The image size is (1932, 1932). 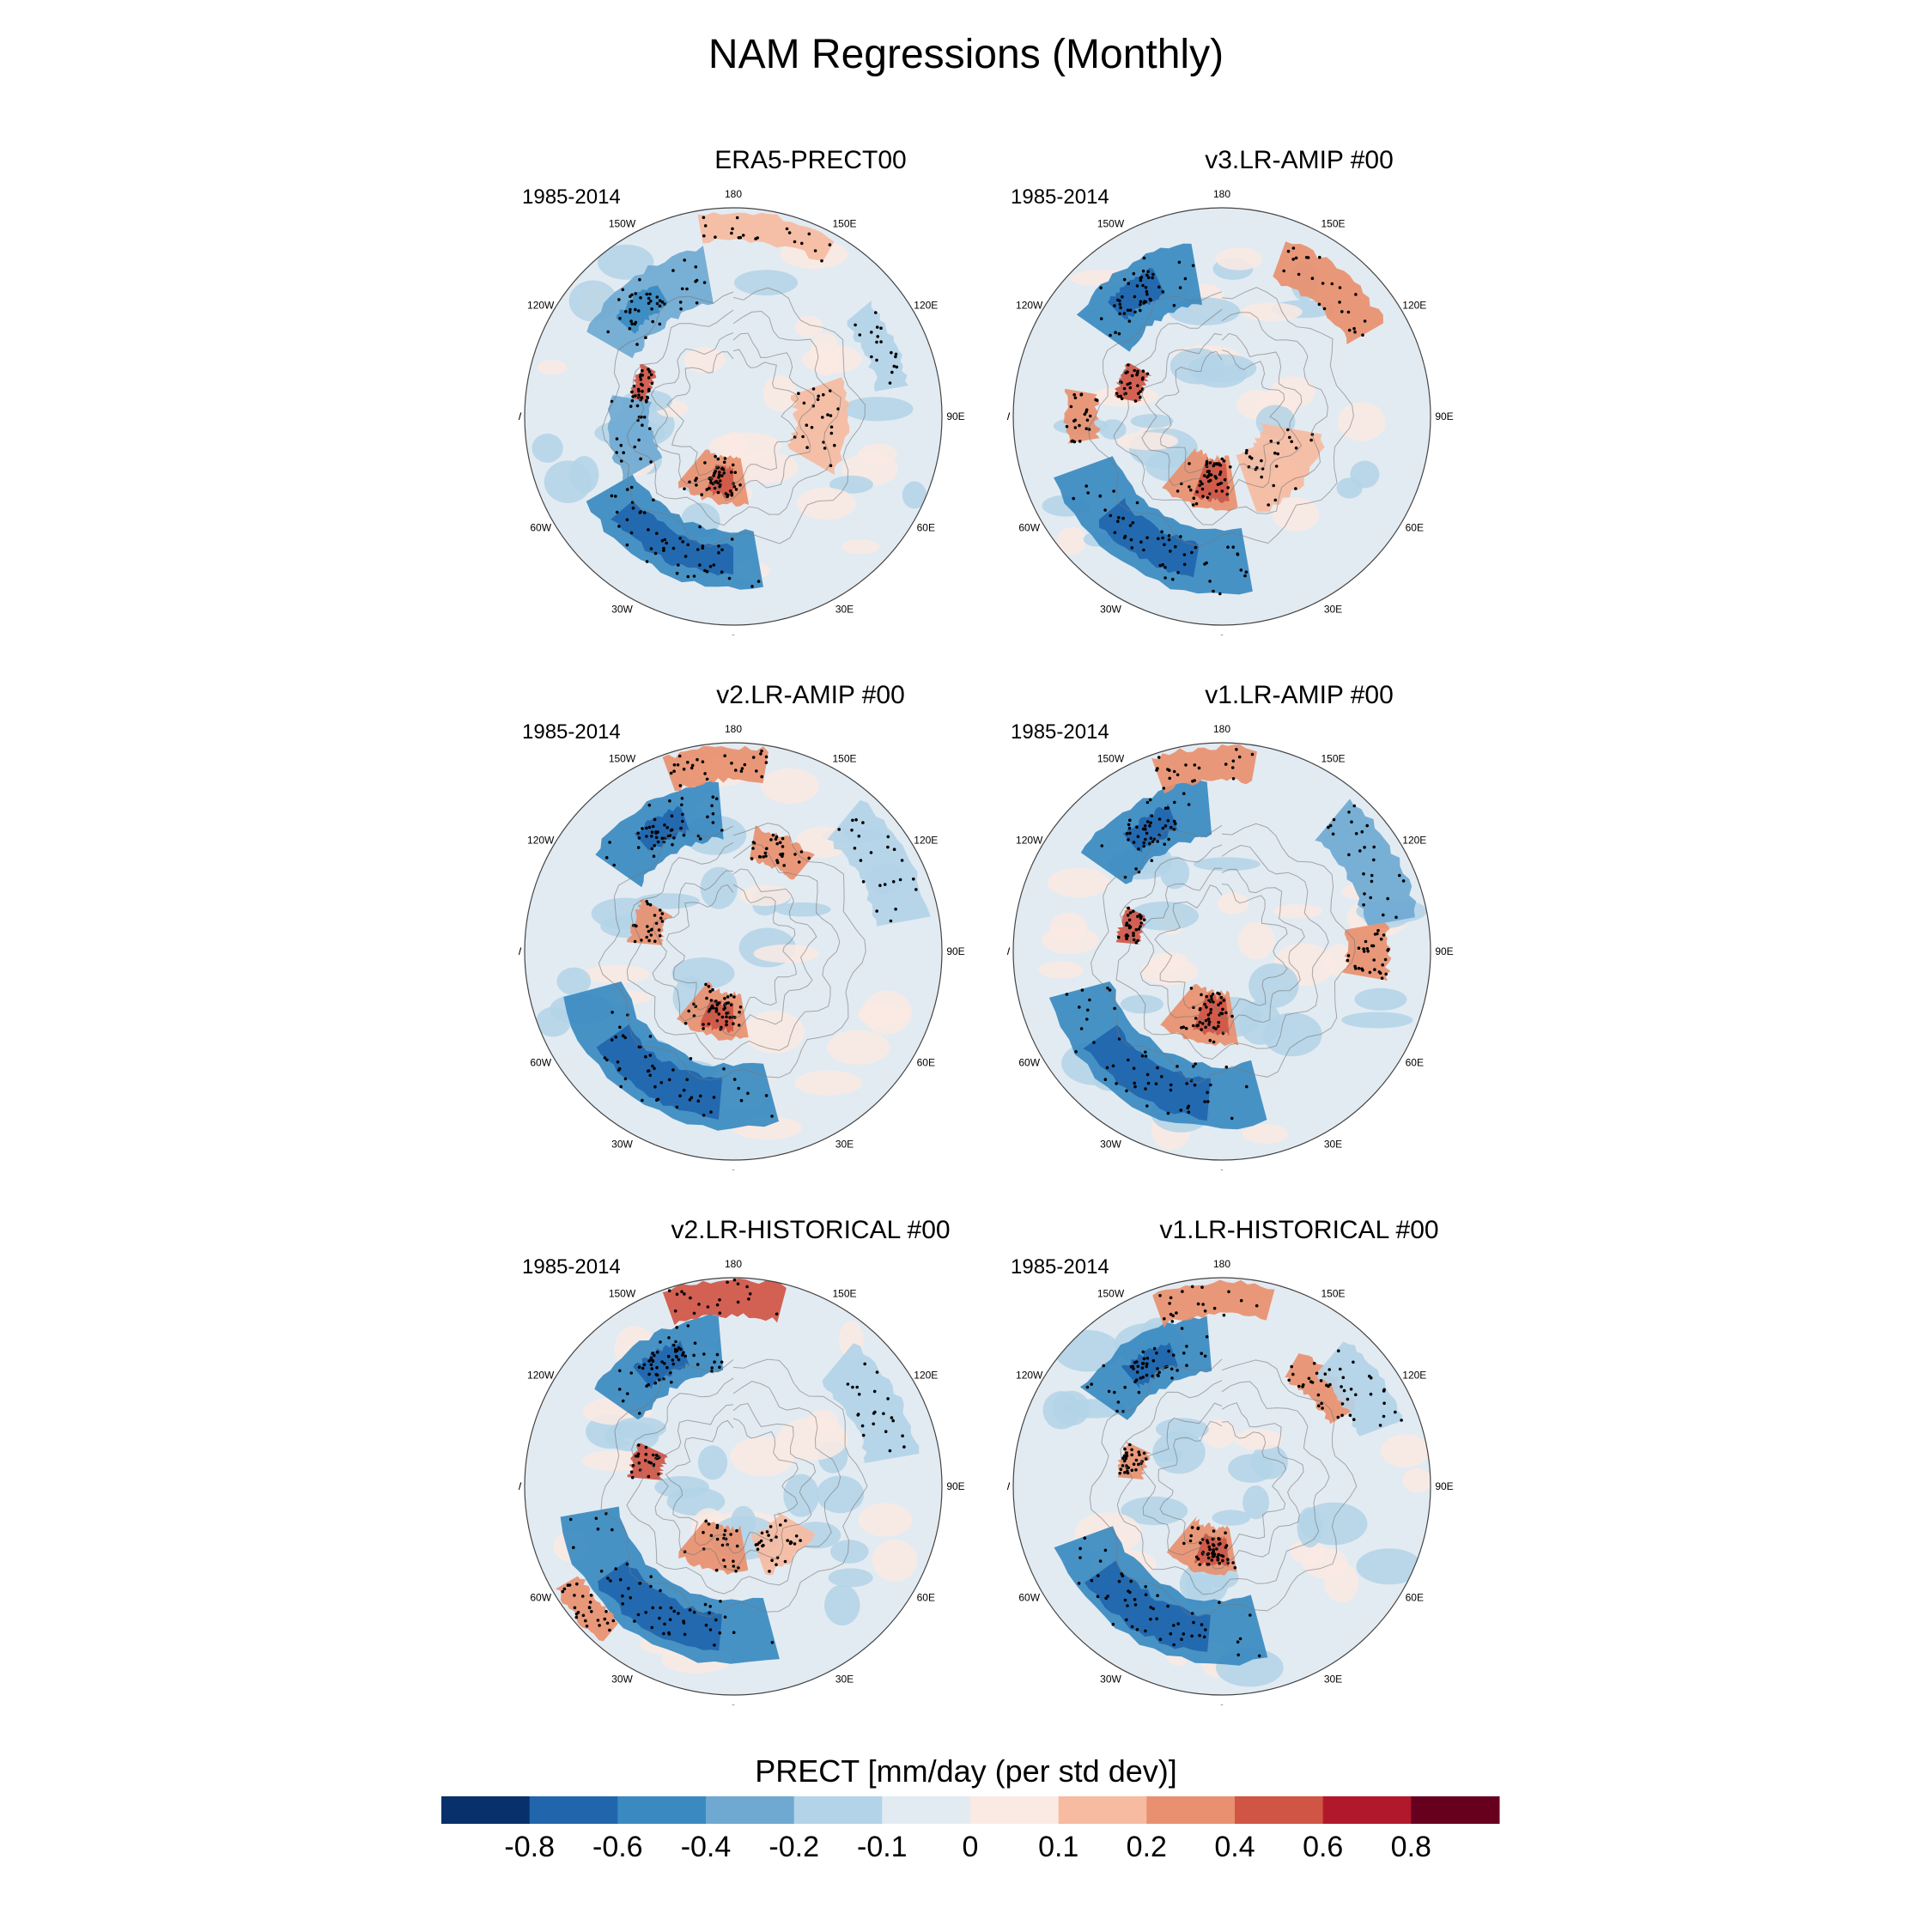 I want to click on colorbar-tick-label: 0.8, so click(x=1411, y=1847).